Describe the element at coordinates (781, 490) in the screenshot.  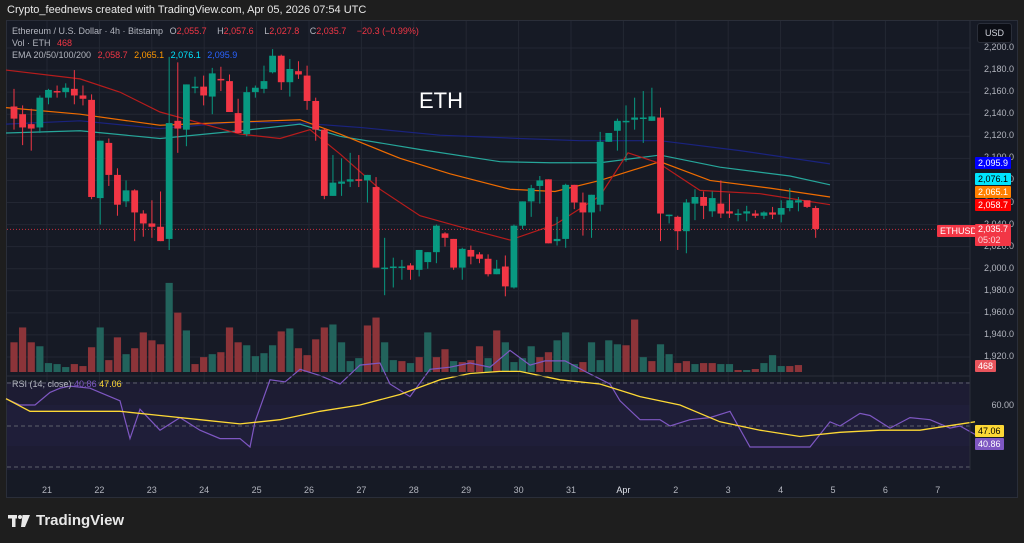
I see `time-axis-label: 4` at that location.